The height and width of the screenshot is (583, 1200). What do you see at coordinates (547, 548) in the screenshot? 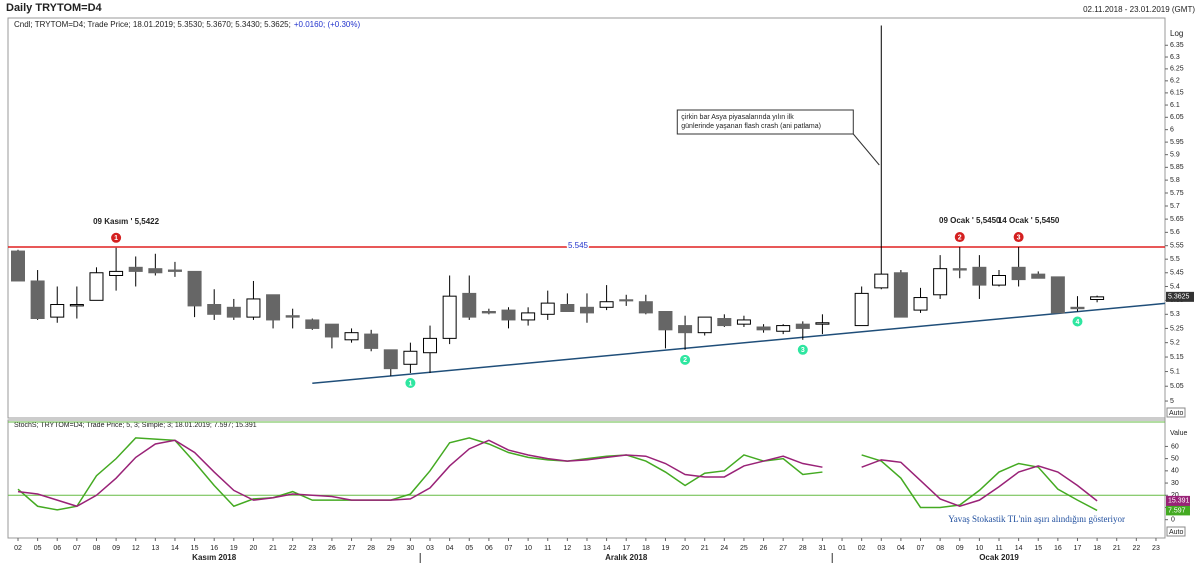
I see `x-tick-label: 11` at bounding box center [547, 548].